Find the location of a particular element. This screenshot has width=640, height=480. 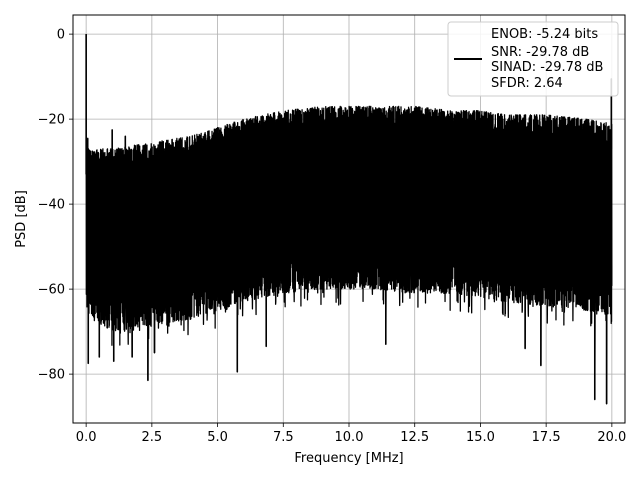

legend-line-3: SINAD: -29.78 dB is located at coordinates (547, 67).